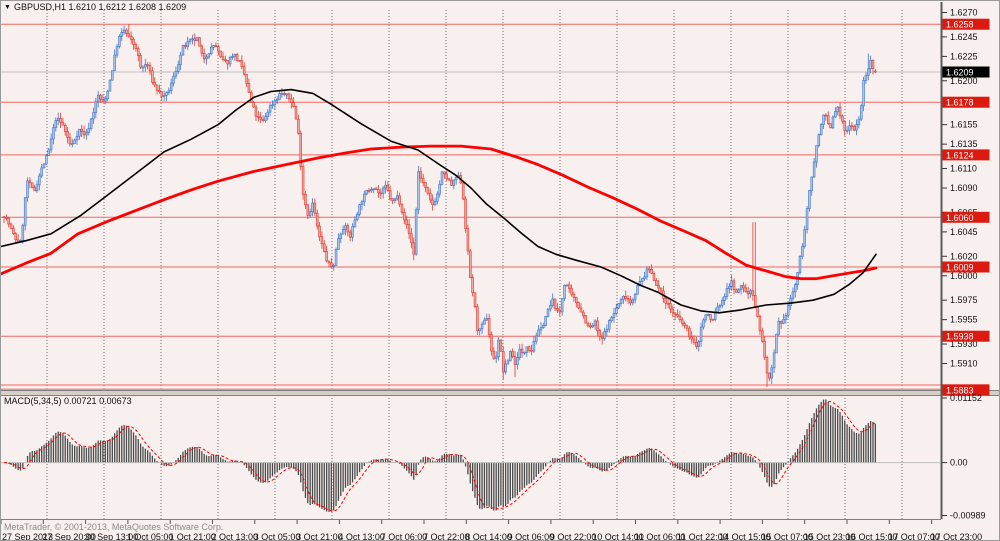 Image resolution: width=1000 pixels, height=541 pixels. What do you see at coordinates (7, 7) in the screenshot?
I see `symbol-dropdown-icon: ▼` at bounding box center [7, 7].